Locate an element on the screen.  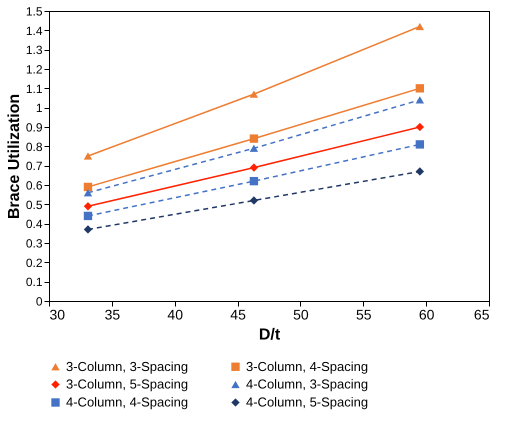
y-tick-label: 1.4 is located at coordinates (34, 31).